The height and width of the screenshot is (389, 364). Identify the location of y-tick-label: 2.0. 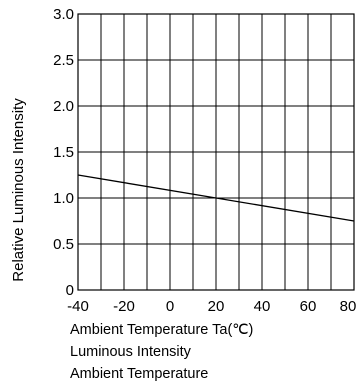
(63, 106).